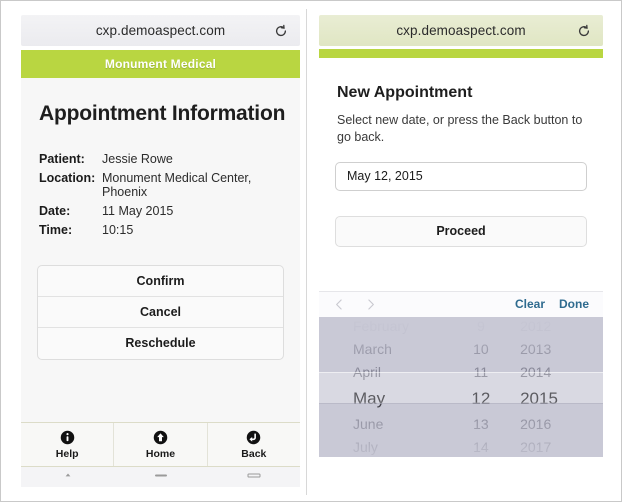 Image resolution: width=622 pixels, height=502 pixels. What do you see at coordinates (461, 176) in the screenshot?
I see `date-input: May 12, 2015` at bounding box center [461, 176].